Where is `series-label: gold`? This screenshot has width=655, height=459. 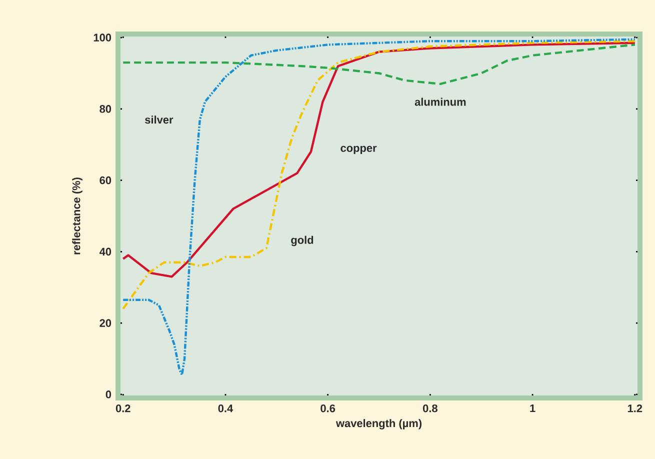
series-label: gold is located at coordinates (302, 241).